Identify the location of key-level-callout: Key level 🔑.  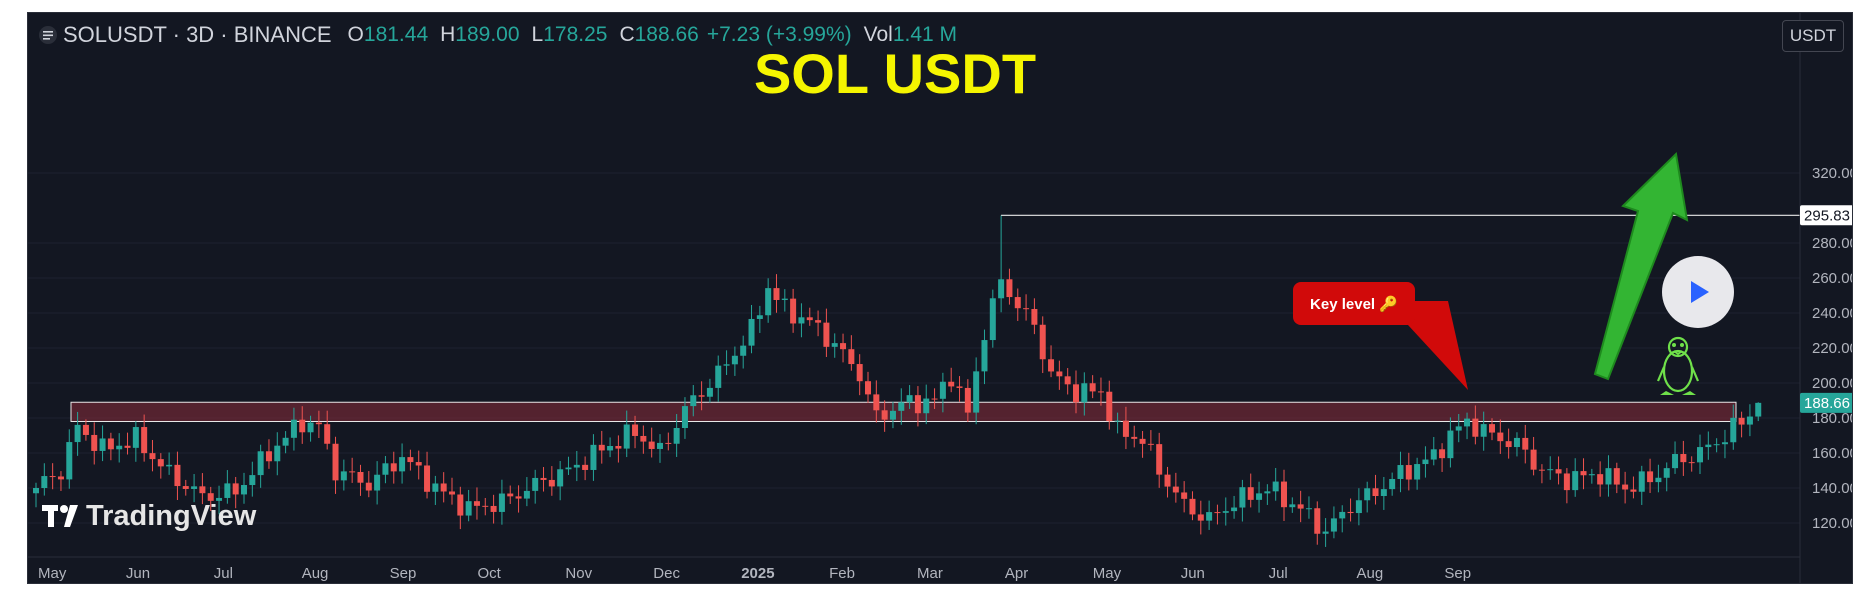
(1380, 336).